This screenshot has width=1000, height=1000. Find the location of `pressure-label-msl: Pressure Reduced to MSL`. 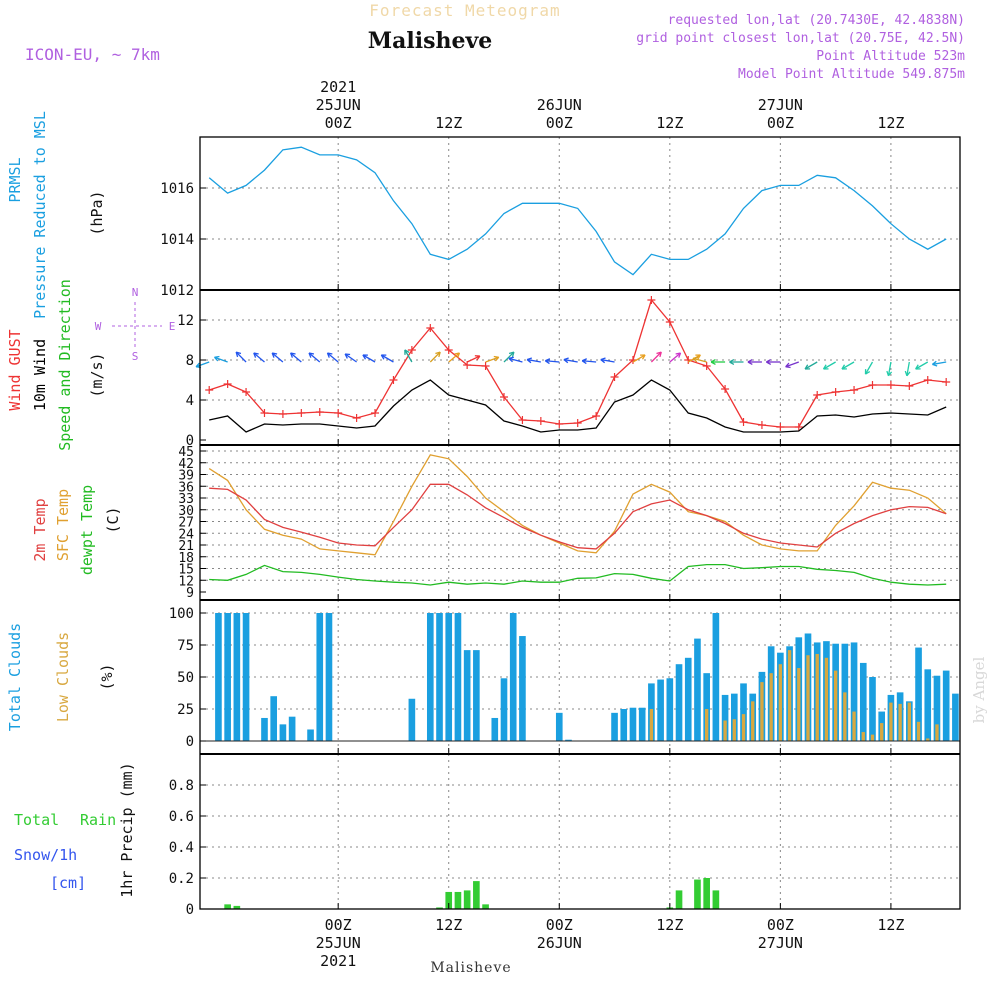

pressure-label-msl: Pressure Reduced to MSL is located at coordinates (40, 215).